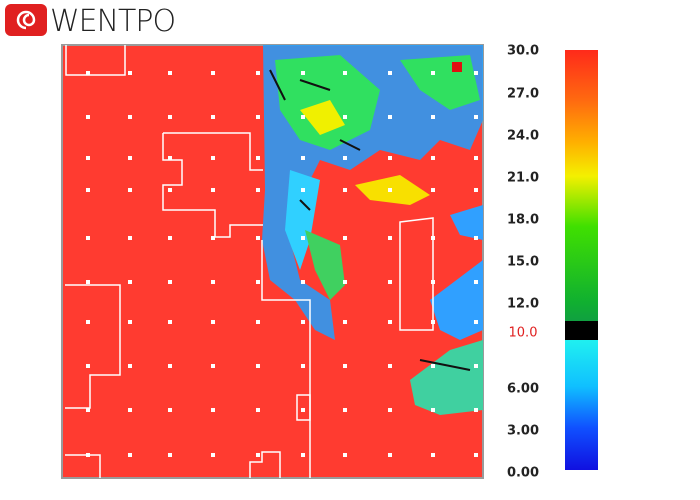 This screenshot has height=500, width=700. What do you see at coordinates (26, 20) in the screenshot?
I see `logo-swirl` at bounding box center [26, 20].